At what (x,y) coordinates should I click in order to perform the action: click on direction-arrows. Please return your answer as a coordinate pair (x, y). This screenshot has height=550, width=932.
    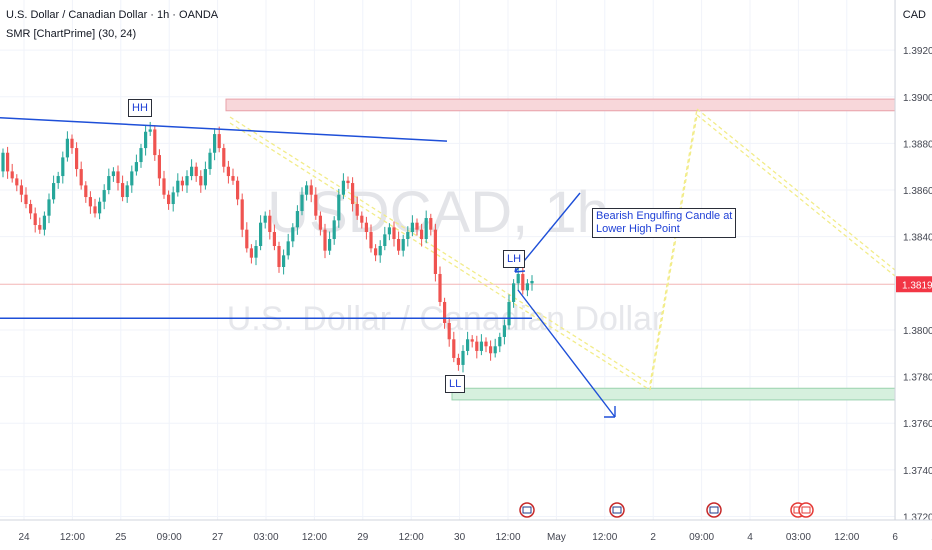
    Looking at the image, I should click on (565, 305).